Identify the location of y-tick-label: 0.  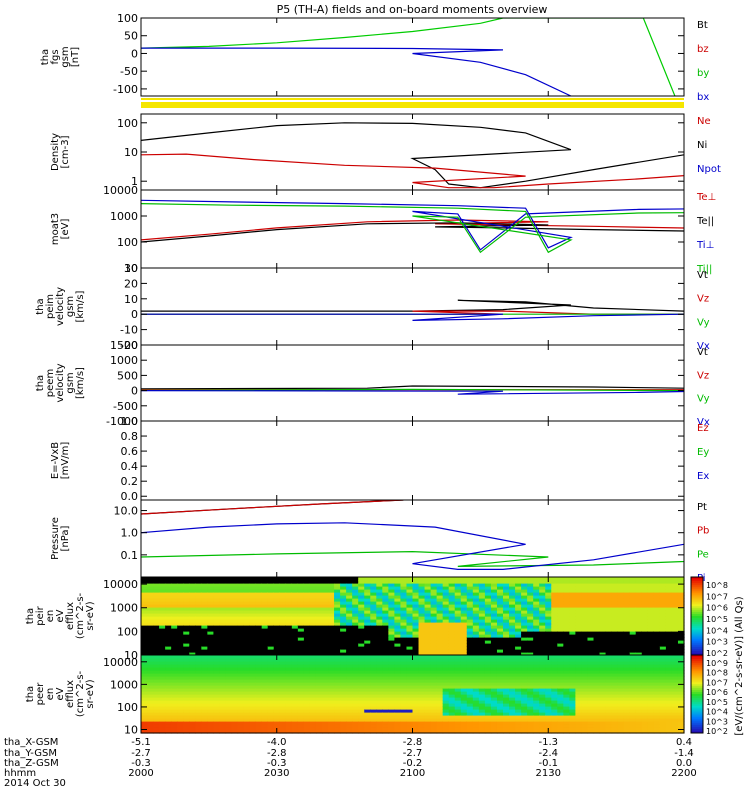
(134, 53).